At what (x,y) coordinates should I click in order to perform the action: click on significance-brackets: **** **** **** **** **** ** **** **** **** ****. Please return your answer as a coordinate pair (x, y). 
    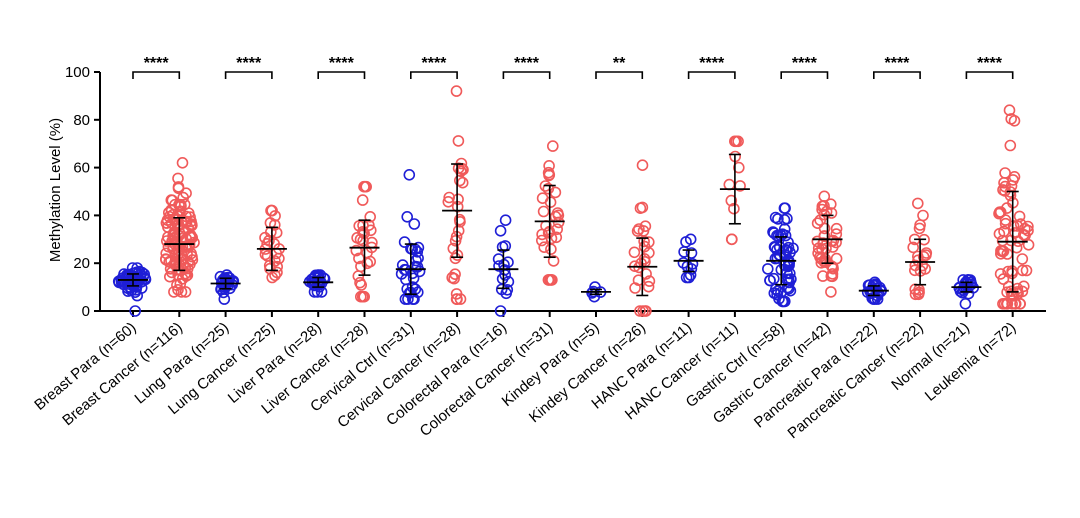
    Looking at the image, I should click on (573, 67).